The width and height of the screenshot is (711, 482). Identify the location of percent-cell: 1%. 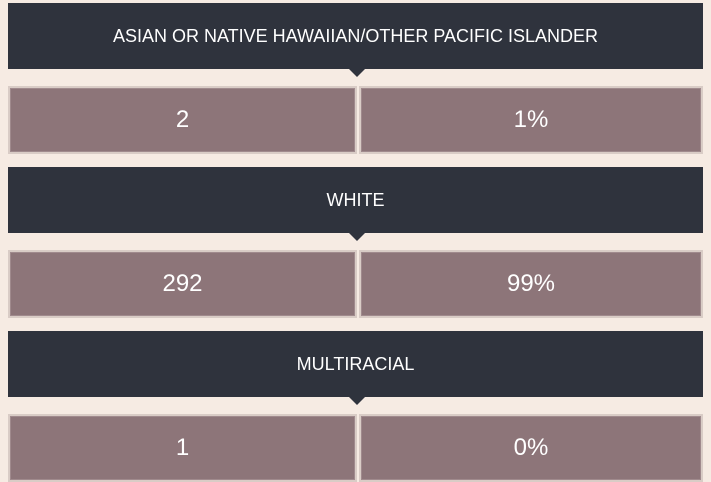
(531, 120).